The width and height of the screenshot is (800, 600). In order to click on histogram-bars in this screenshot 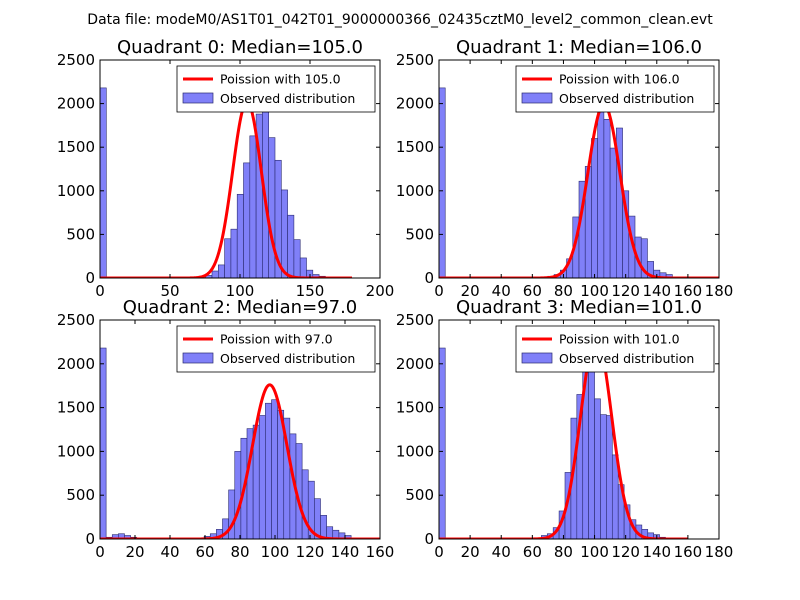, I will do `click(559, 182)`.